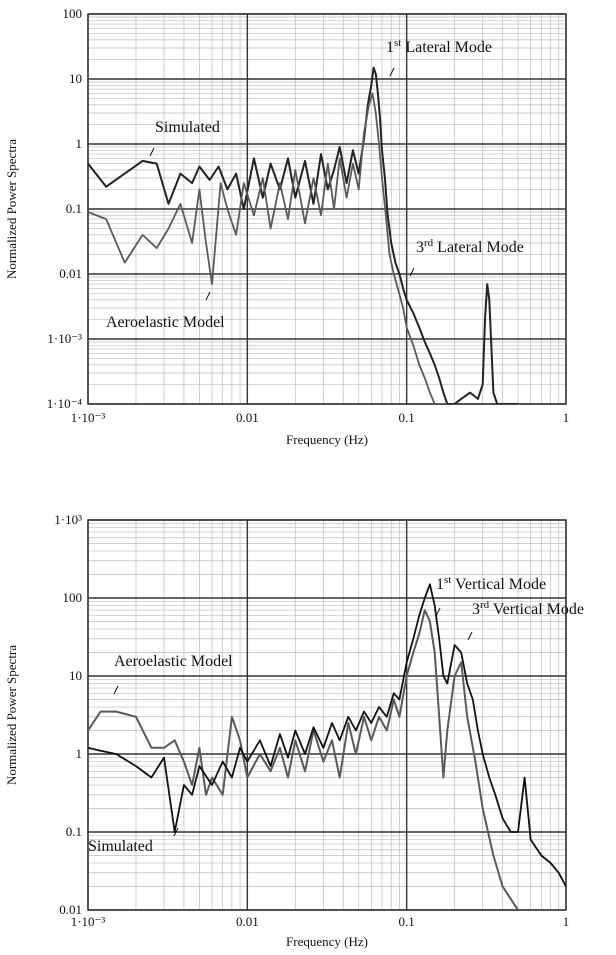 The height and width of the screenshot is (955, 616). I want to click on y-tick-label: 1·10⁻³, so click(64, 338).